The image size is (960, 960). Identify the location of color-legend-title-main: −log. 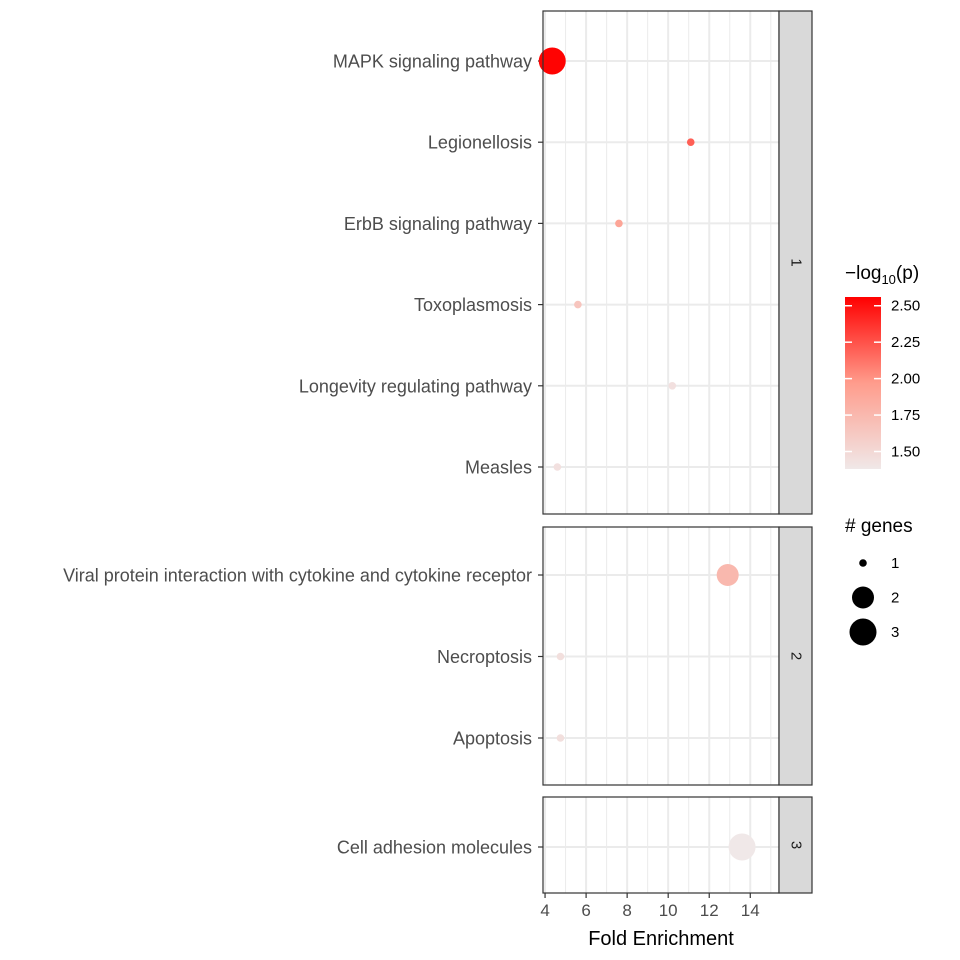
(863, 273).